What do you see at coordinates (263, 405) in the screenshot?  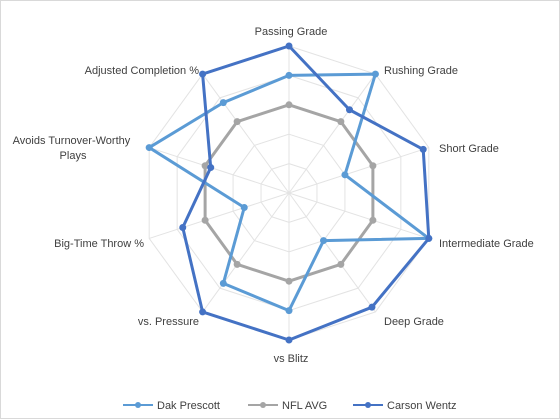 I see `legend-marker-nfl-avg` at bounding box center [263, 405].